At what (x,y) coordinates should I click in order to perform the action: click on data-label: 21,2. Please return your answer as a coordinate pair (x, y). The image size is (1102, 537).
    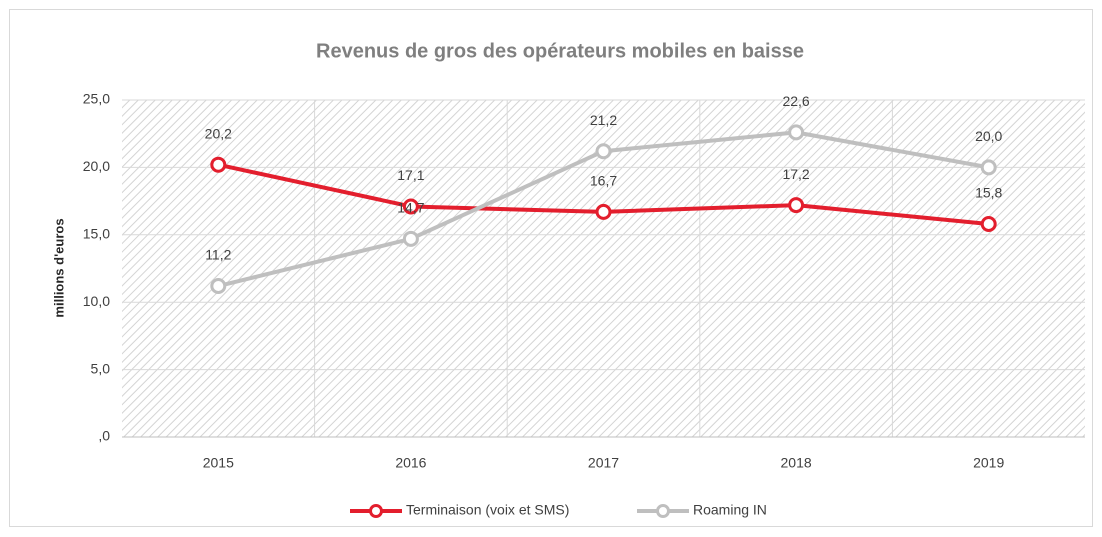
    Looking at the image, I should click on (603, 120).